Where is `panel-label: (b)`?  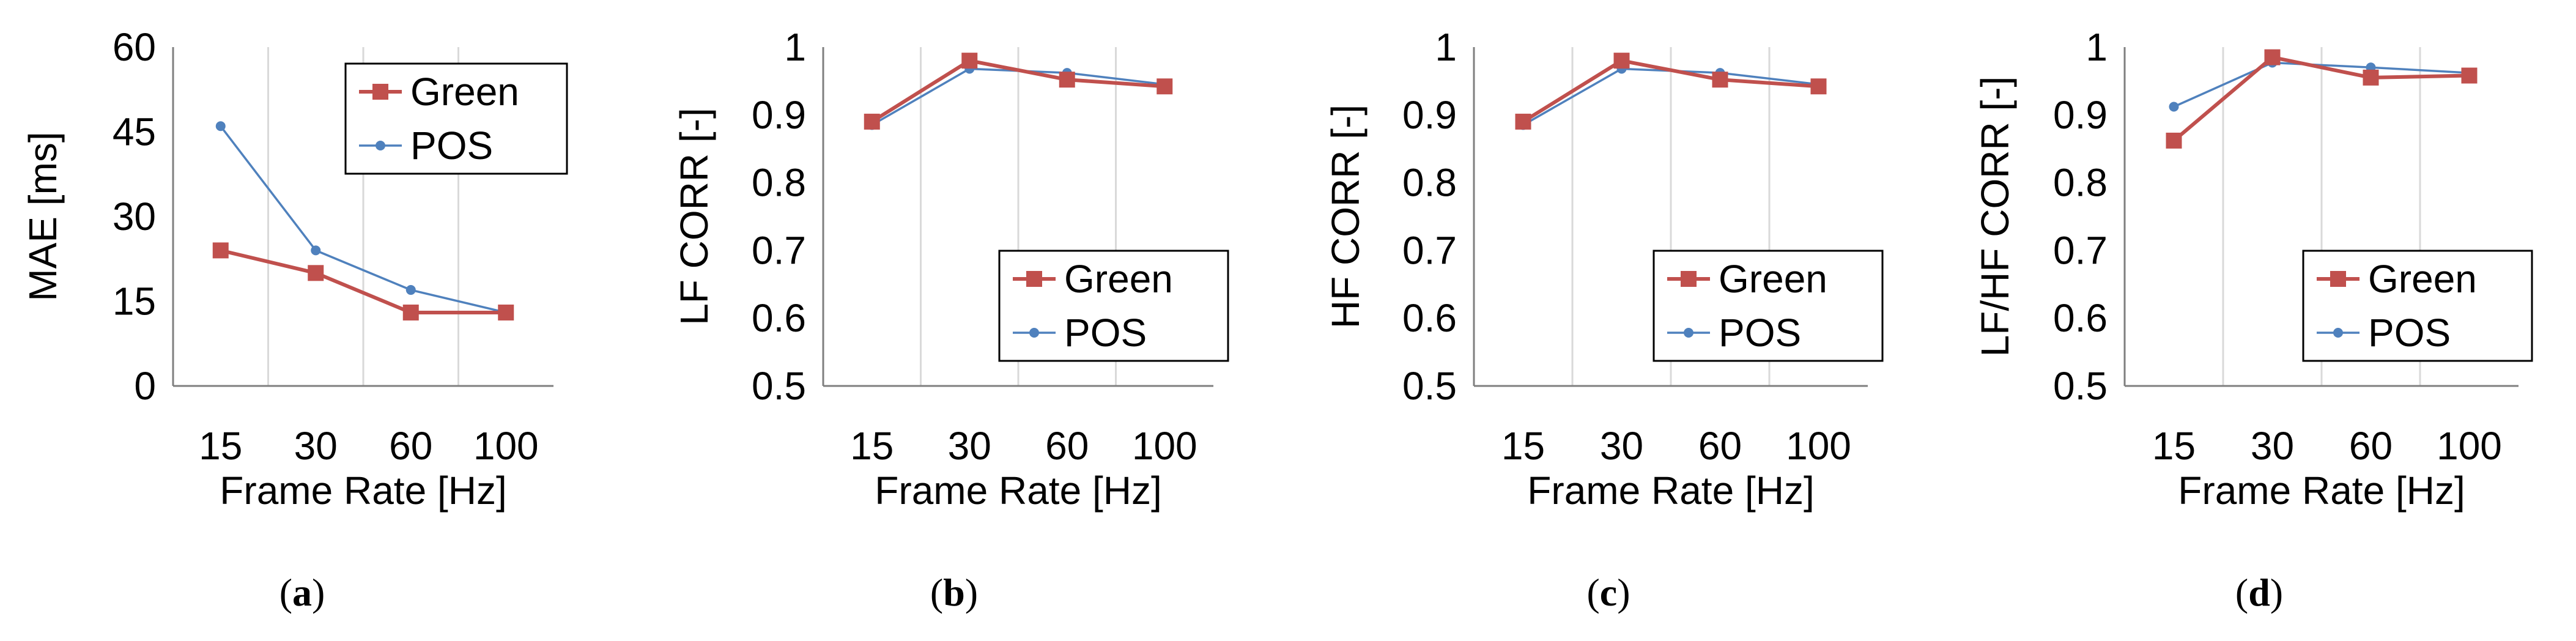 panel-label: (b) is located at coordinates (954, 592).